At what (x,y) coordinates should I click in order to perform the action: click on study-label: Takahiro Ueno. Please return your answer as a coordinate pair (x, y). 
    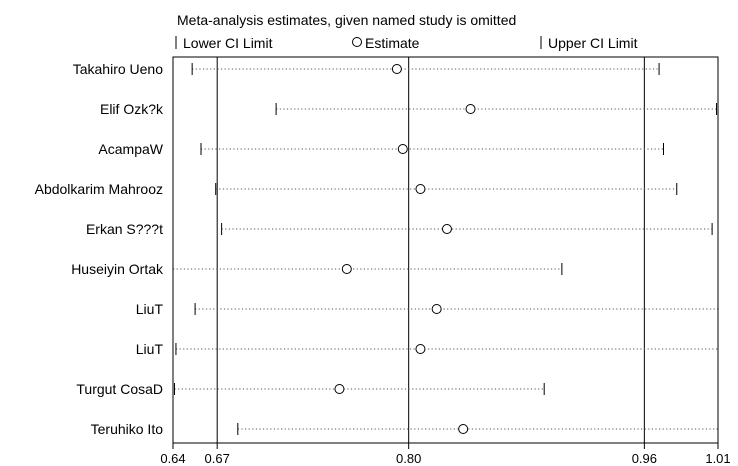
    Looking at the image, I should click on (118, 69).